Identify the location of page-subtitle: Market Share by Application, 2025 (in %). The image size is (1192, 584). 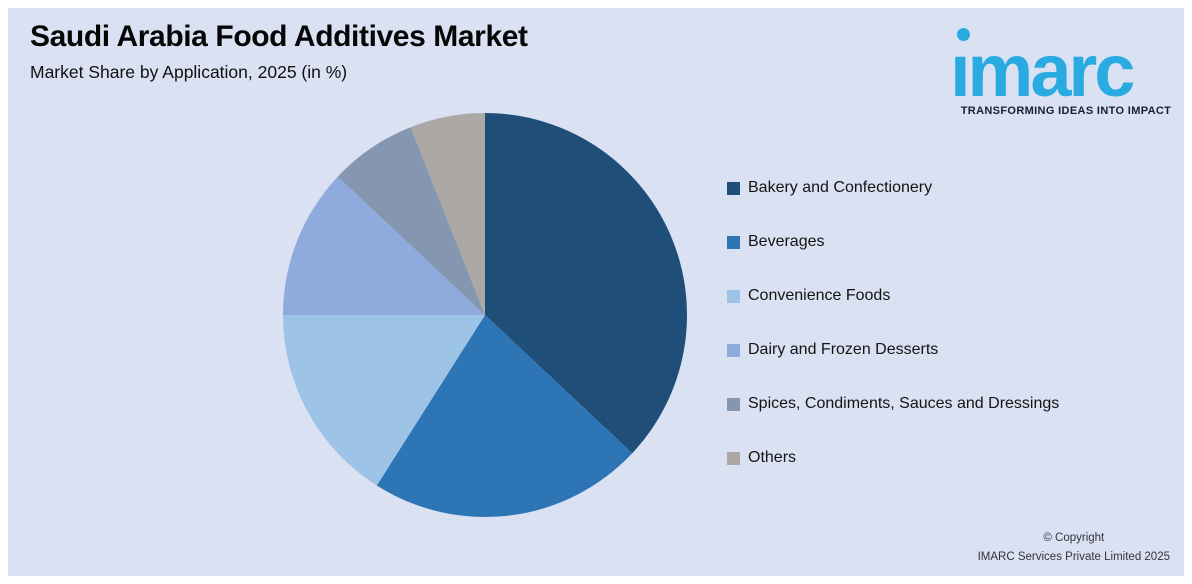
(189, 72).